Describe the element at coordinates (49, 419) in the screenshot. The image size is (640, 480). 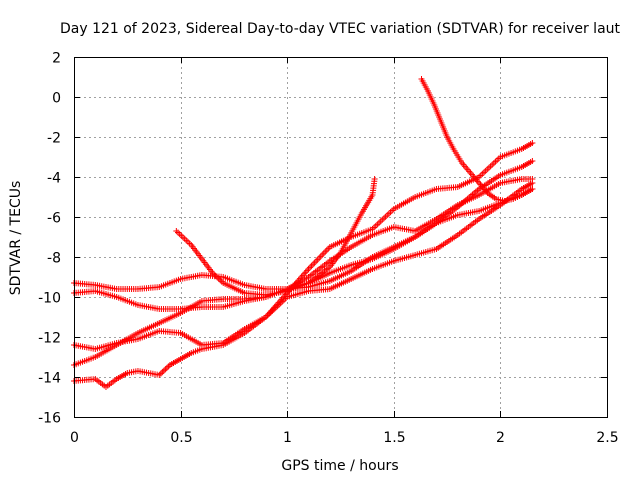
I see `y-tick-label: -16` at that location.